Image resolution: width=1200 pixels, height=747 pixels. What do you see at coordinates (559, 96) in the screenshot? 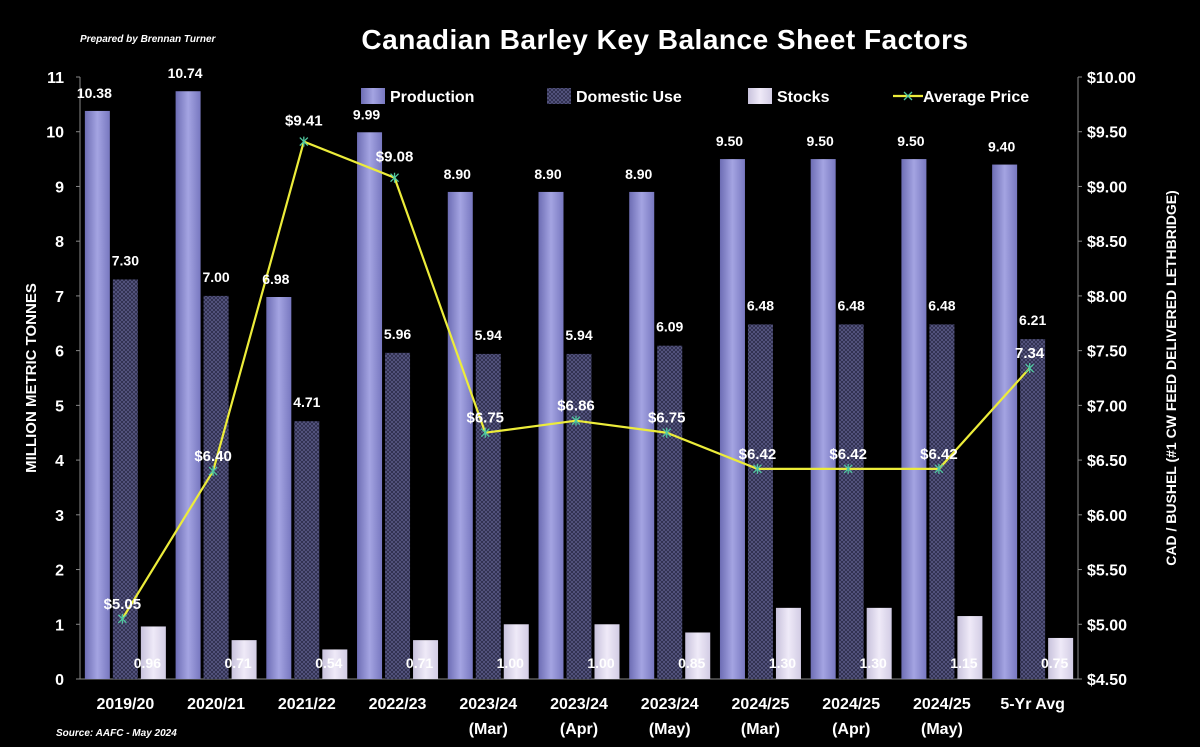
I see `legend-domestic-use-swatch` at bounding box center [559, 96].